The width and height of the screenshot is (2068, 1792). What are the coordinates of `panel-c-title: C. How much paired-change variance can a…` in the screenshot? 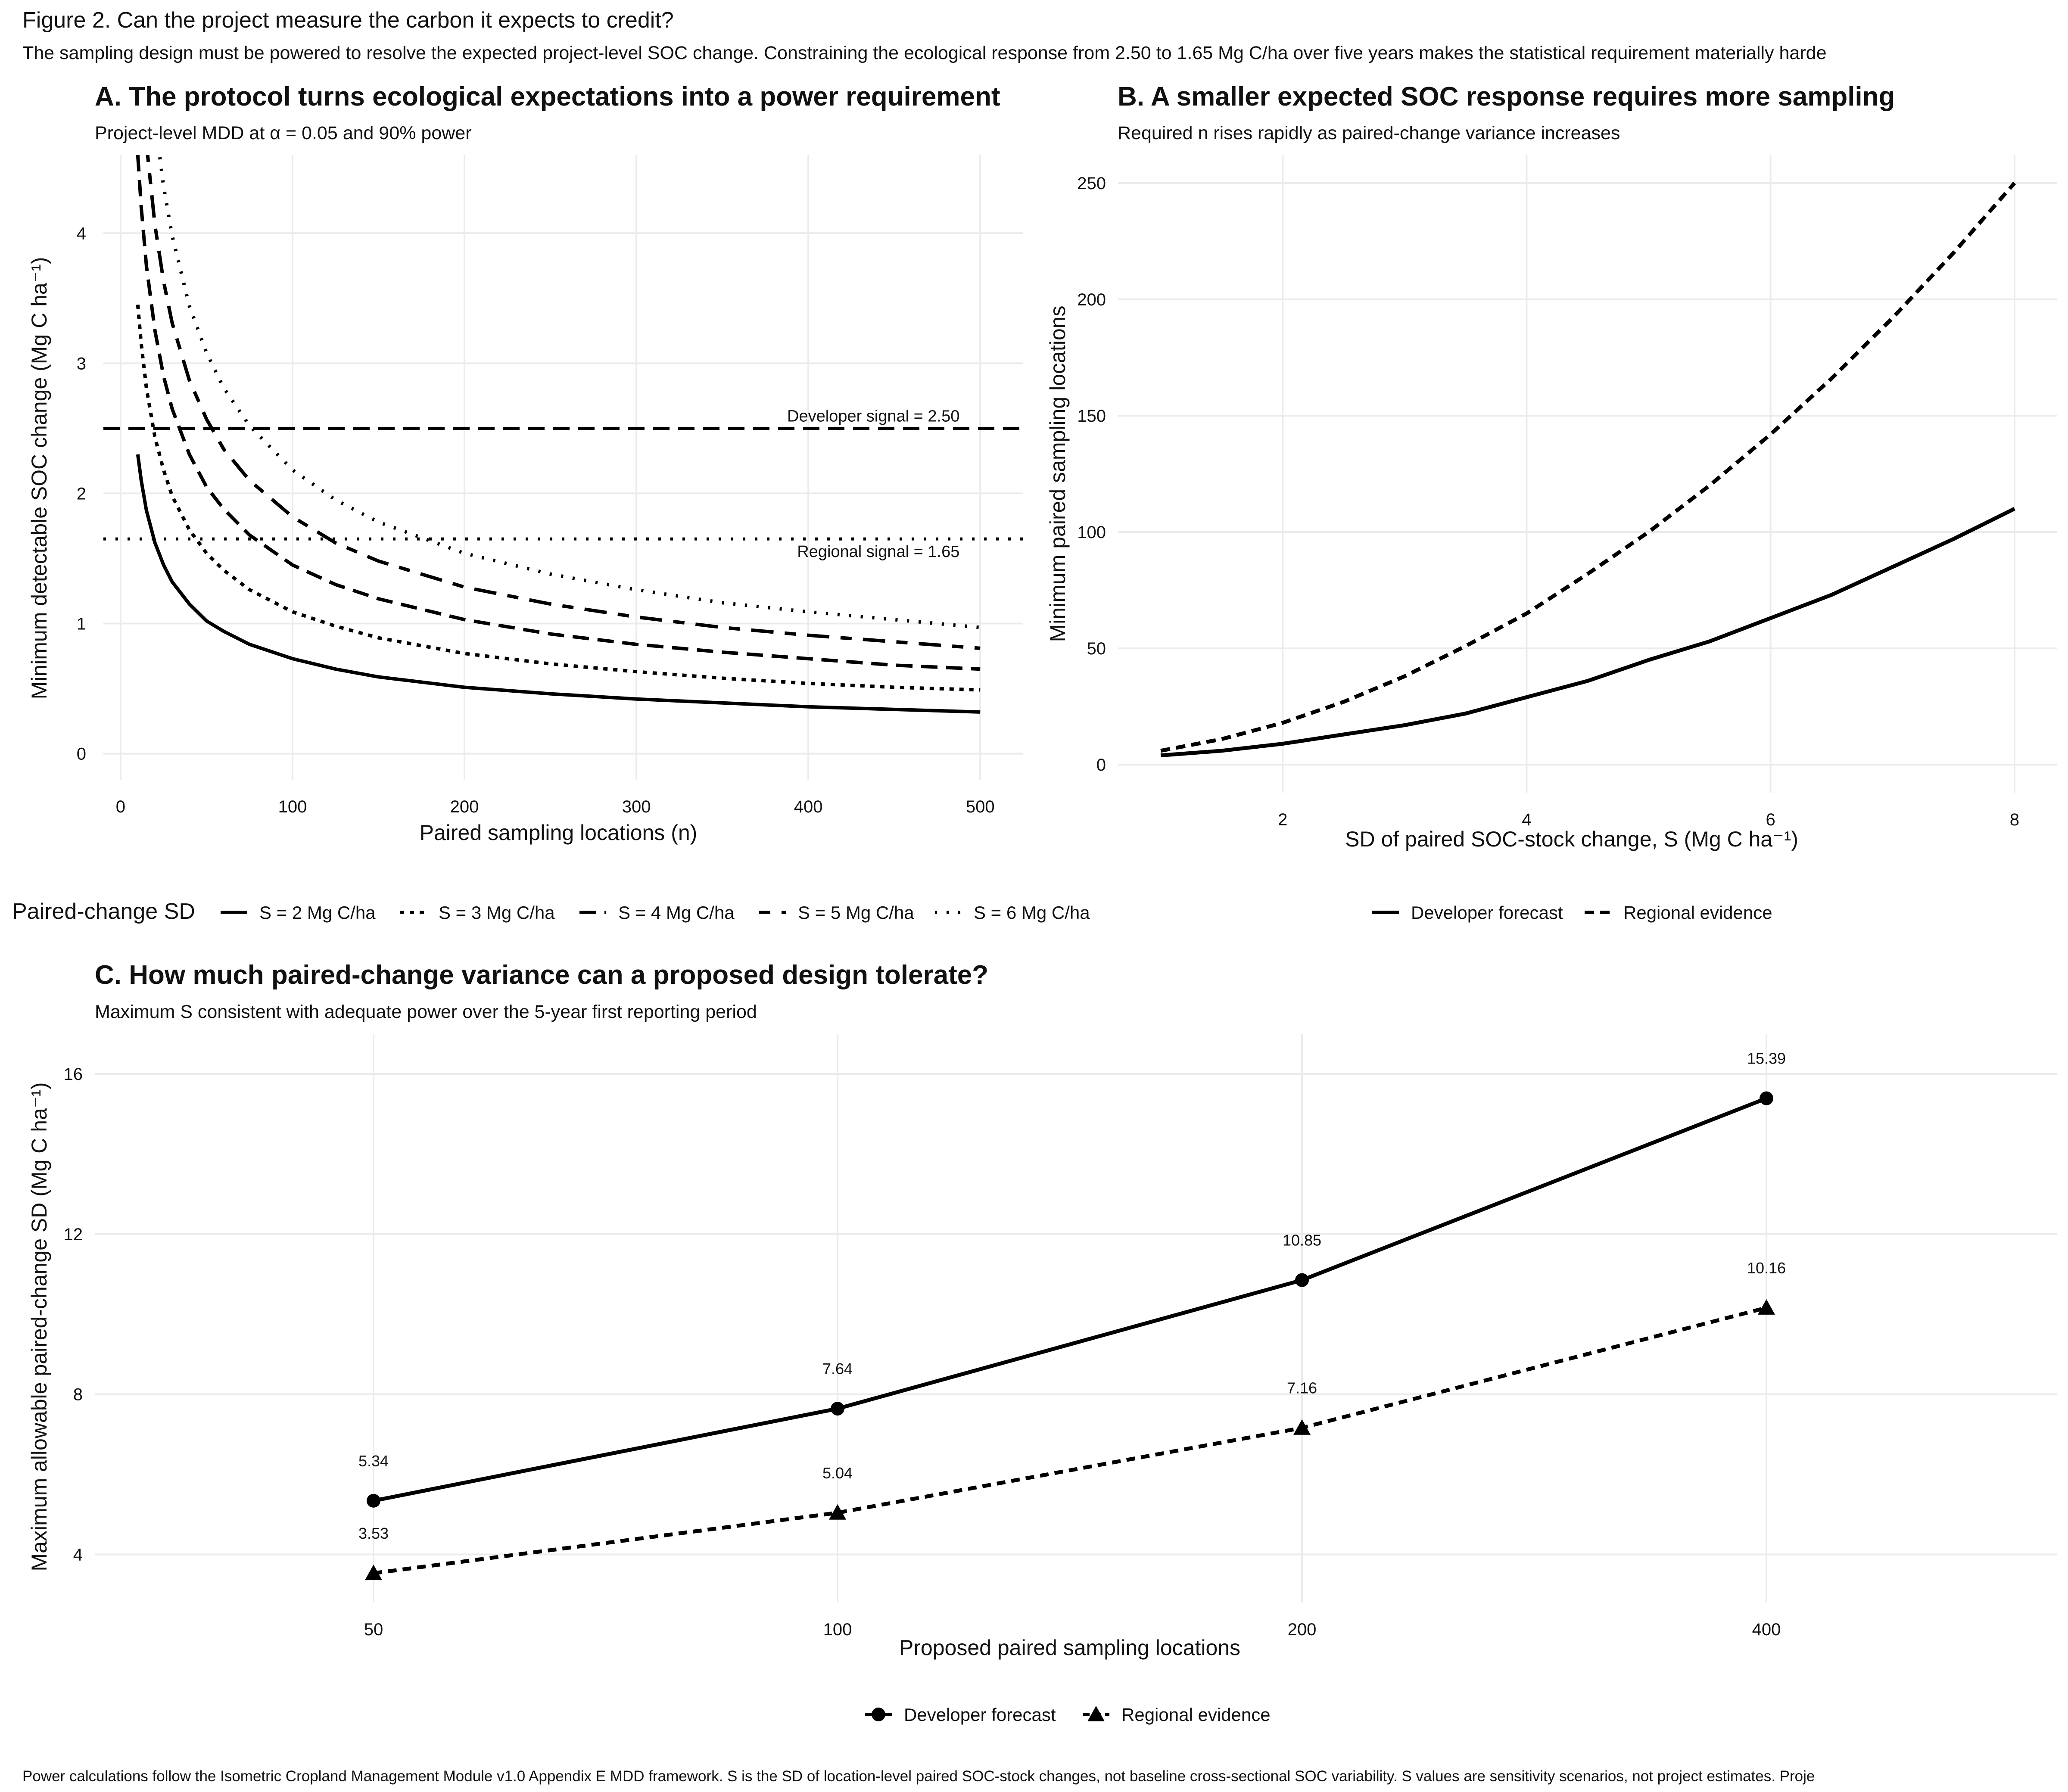 It's located at (541, 975).